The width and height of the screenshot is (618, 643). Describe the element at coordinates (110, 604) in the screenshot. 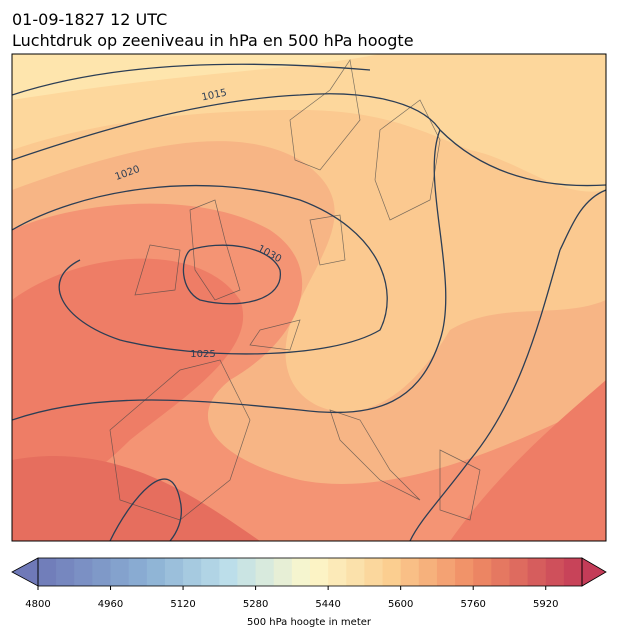

I see `colorbar-tick-label: 4960` at that location.